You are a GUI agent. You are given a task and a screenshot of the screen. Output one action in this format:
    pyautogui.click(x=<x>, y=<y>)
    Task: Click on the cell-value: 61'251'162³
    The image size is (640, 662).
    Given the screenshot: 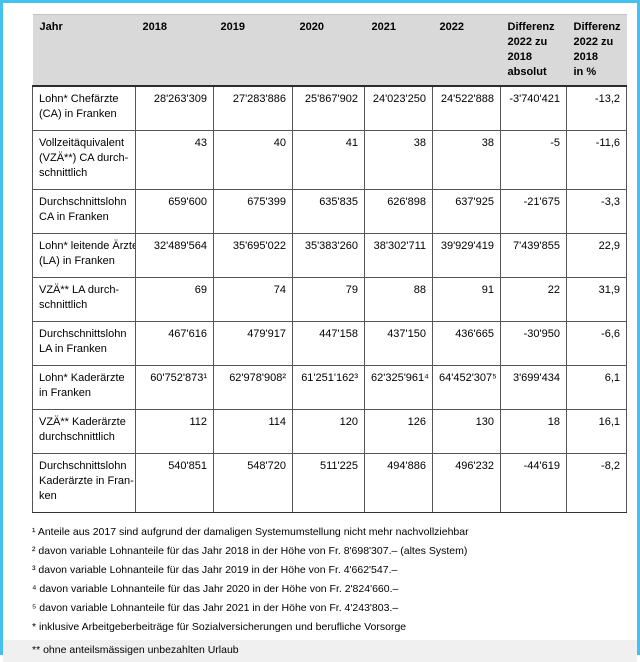 What is the action you would take?
    pyautogui.click(x=328, y=387)
    